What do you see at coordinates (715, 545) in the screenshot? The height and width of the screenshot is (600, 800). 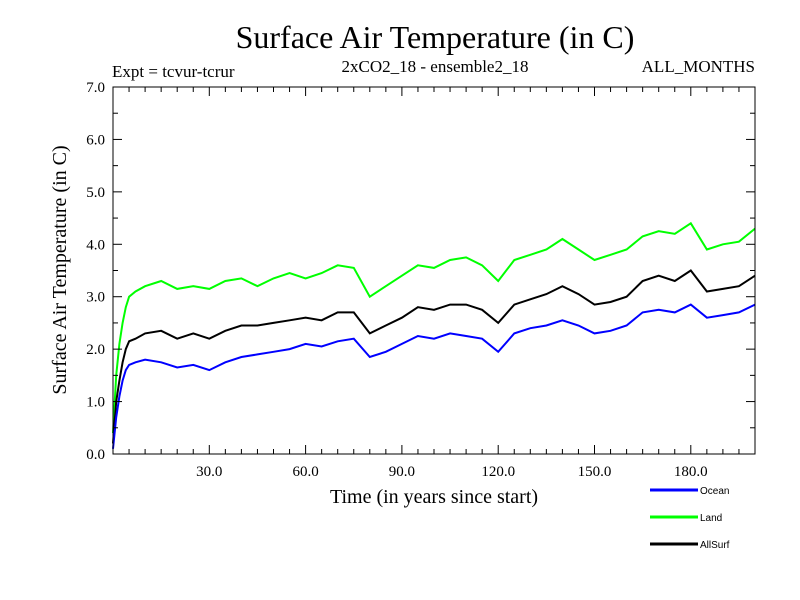 I see `legend-label-allsurf: AllSurf` at bounding box center [715, 545].